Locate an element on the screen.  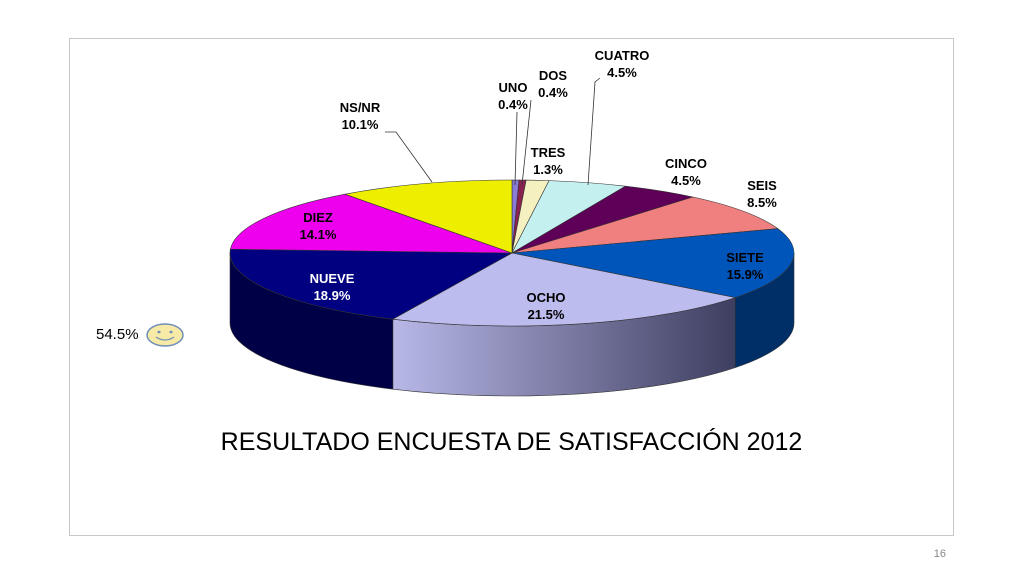
label-dos: DOS is located at coordinates (553, 75).